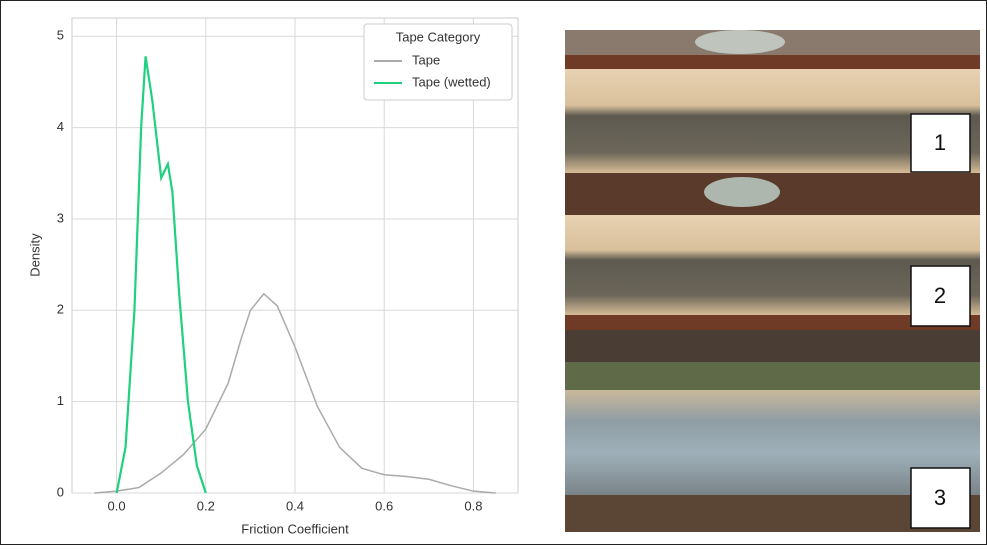 This screenshot has height=550, width=987. What do you see at coordinates (295, 505) in the screenshot?
I see `x-tick-label: 0.4` at bounding box center [295, 505].